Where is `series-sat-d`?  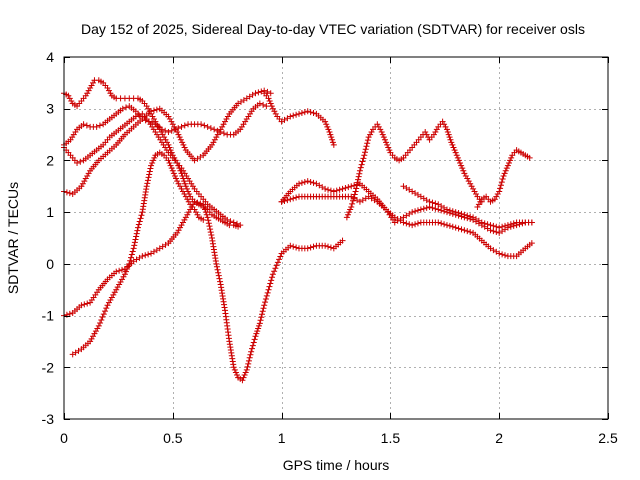
series-sat-d is located at coordinates (152, 169).